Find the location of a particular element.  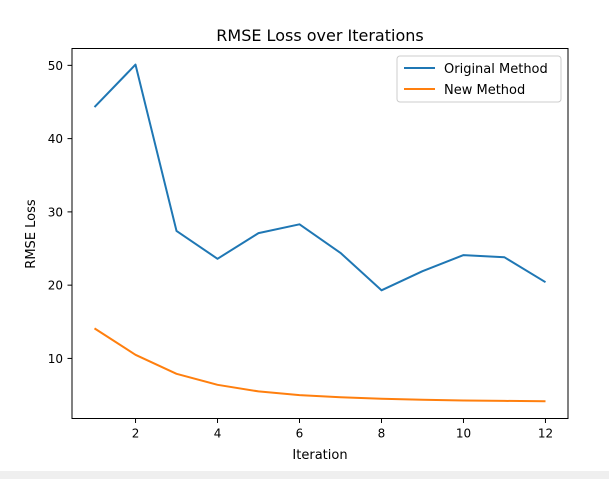

window-bottom-strip is located at coordinates (304, 475).